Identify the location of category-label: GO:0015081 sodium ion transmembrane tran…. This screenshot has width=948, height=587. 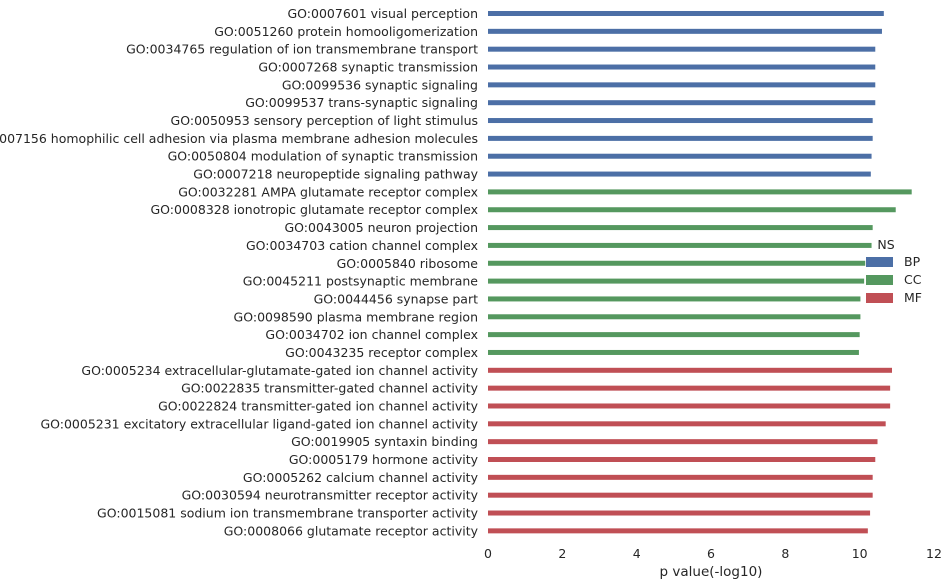
(288, 513).